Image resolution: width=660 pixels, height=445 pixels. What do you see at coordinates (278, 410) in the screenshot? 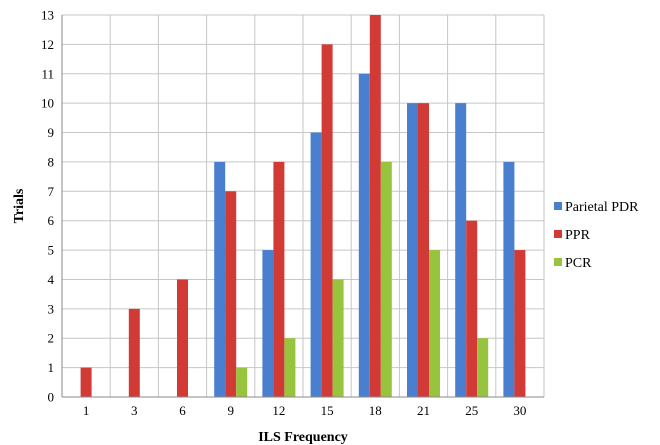
I see `x-tick-label: 12` at bounding box center [278, 410].